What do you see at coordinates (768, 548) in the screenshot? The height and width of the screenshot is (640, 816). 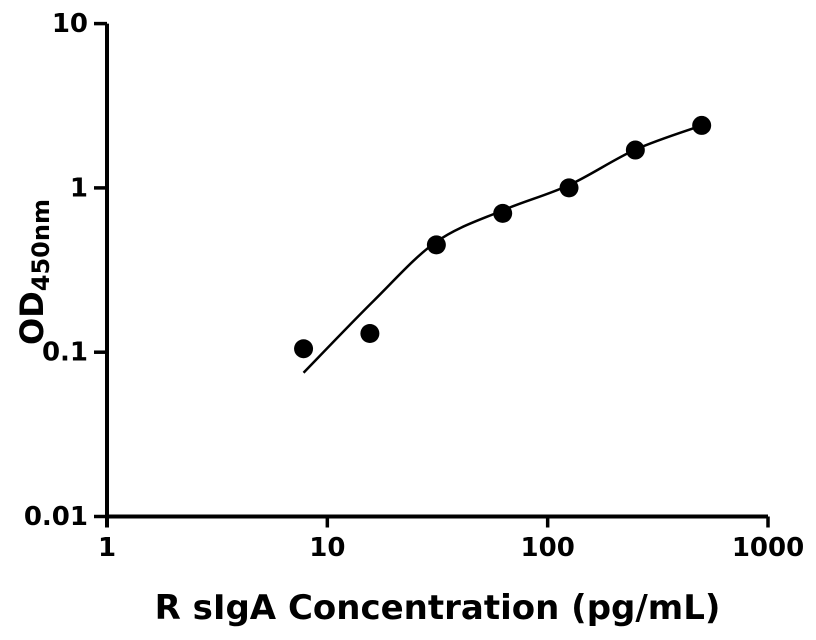 I see `x-tick-label: 1000` at bounding box center [768, 548].